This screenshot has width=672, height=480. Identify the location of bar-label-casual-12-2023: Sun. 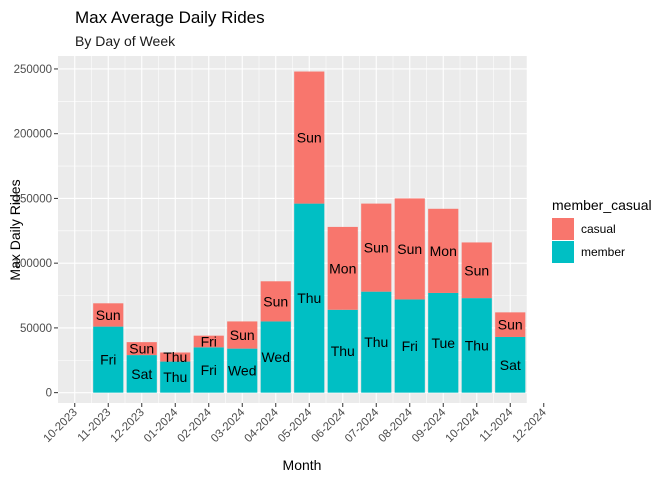
(141, 349).